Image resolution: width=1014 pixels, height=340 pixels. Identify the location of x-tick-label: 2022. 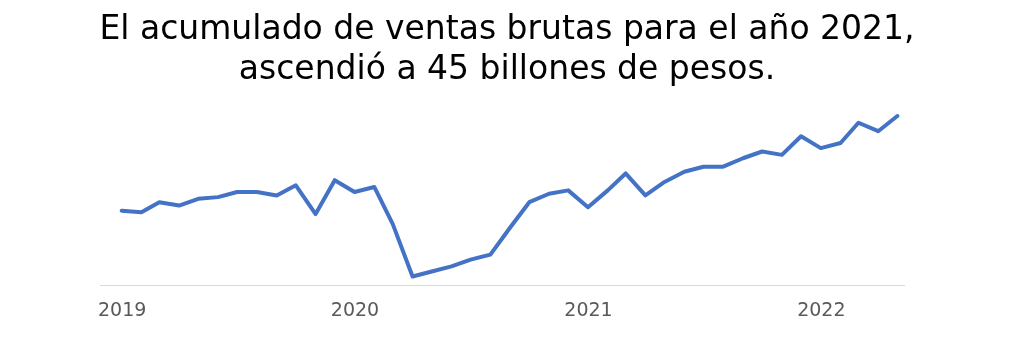
(821, 309).